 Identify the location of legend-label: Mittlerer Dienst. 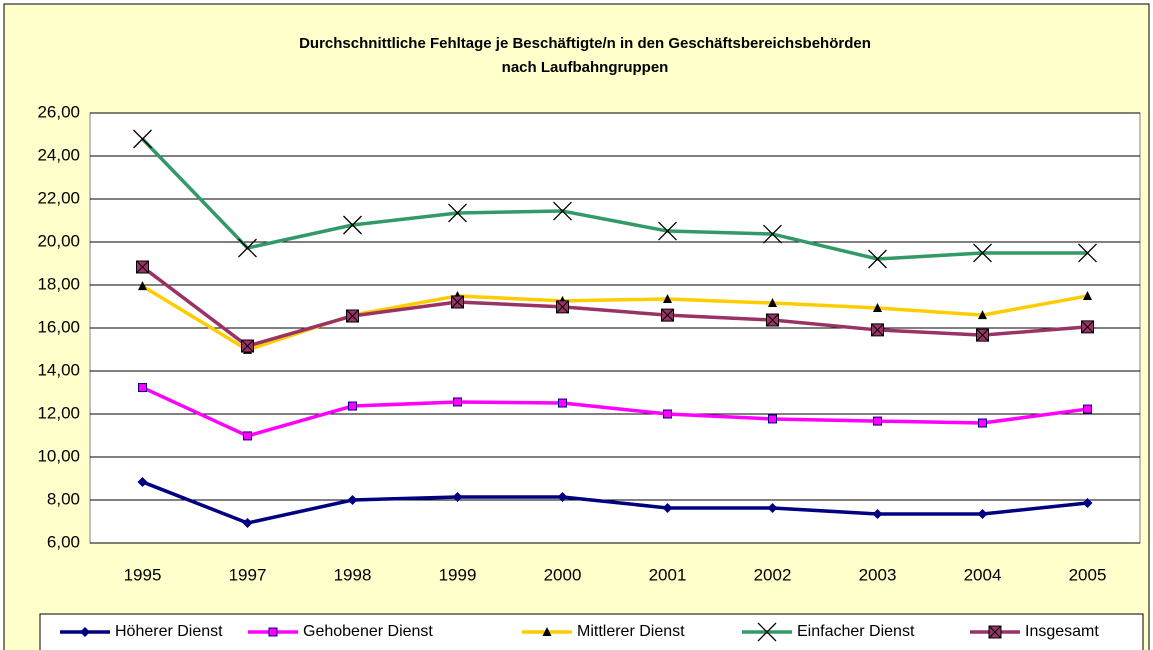
(631, 631).